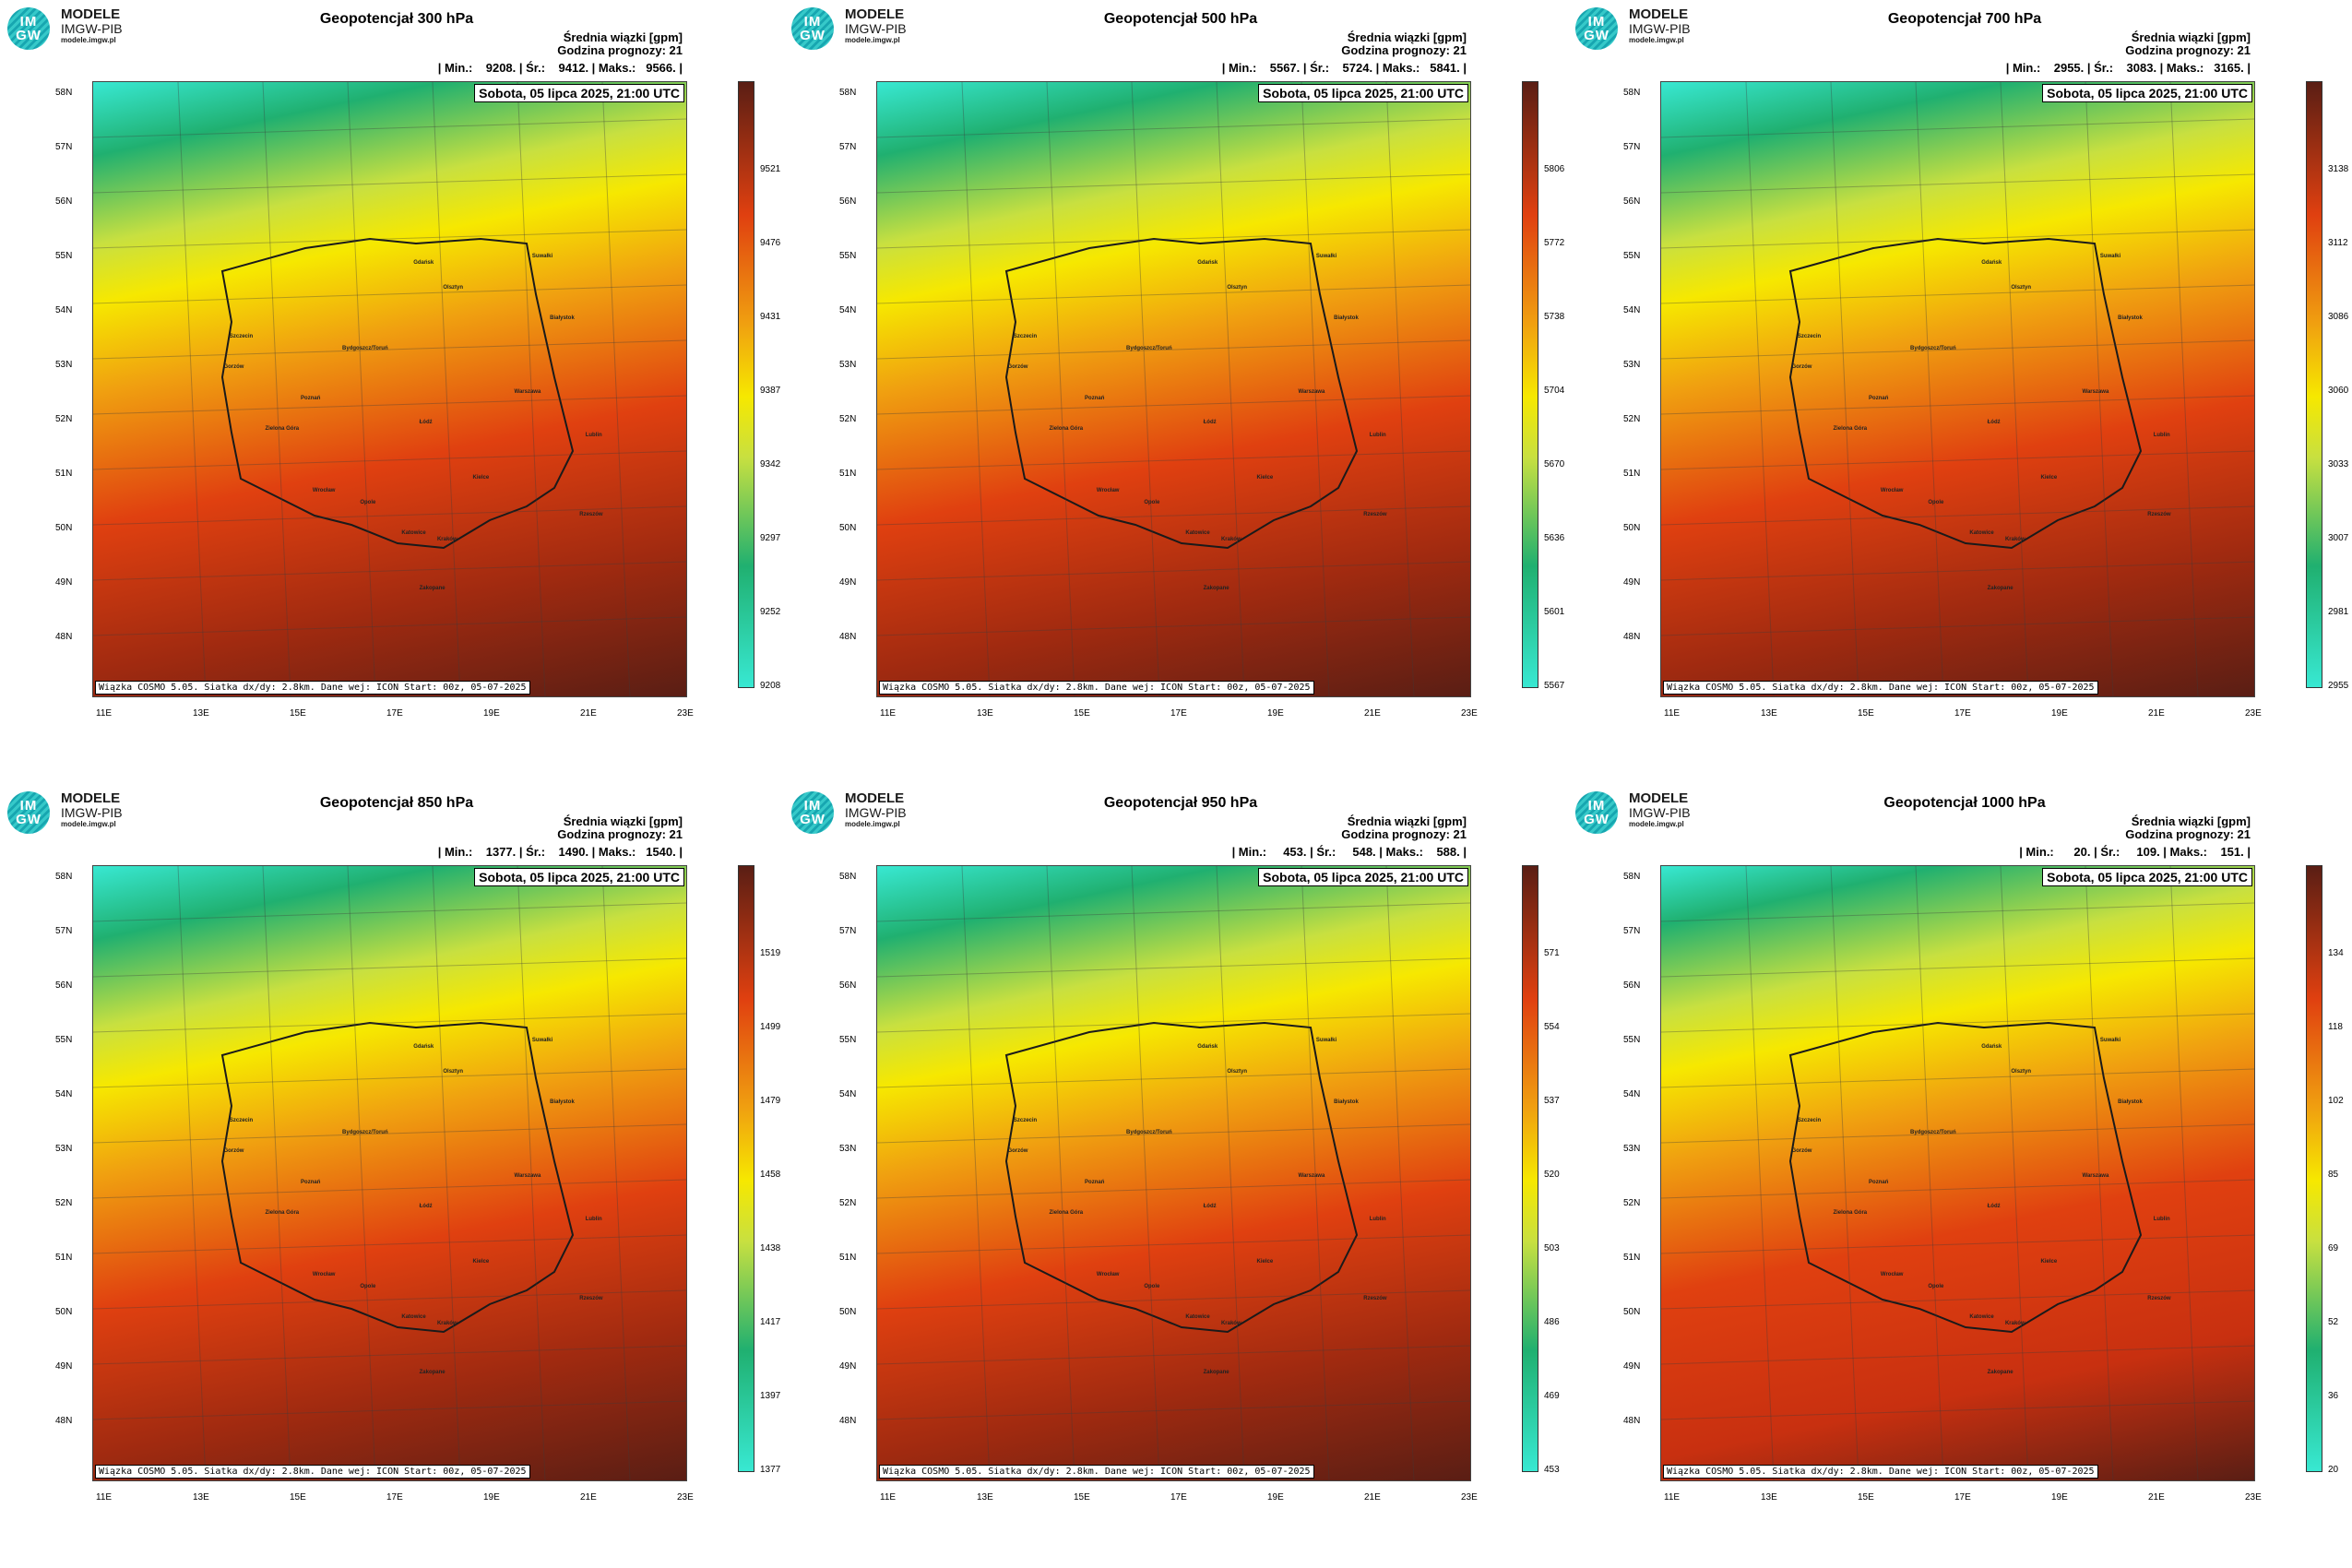 The height and width of the screenshot is (1568, 2352). I want to click on colorbar-tick-label: 469, so click(1552, 1396).